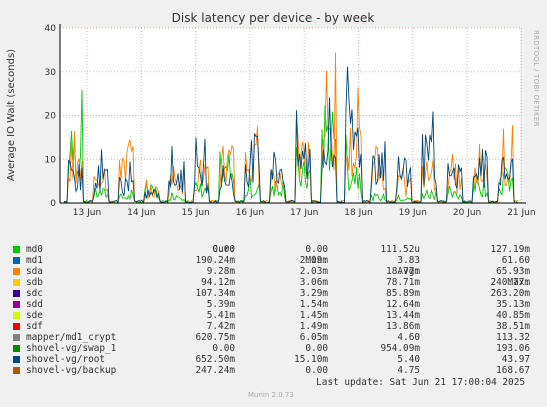 The image size is (547, 407). I want to click on legend-row-md0: md0 0.00 0.00 111.52u 127.19m, so click(276, 249).